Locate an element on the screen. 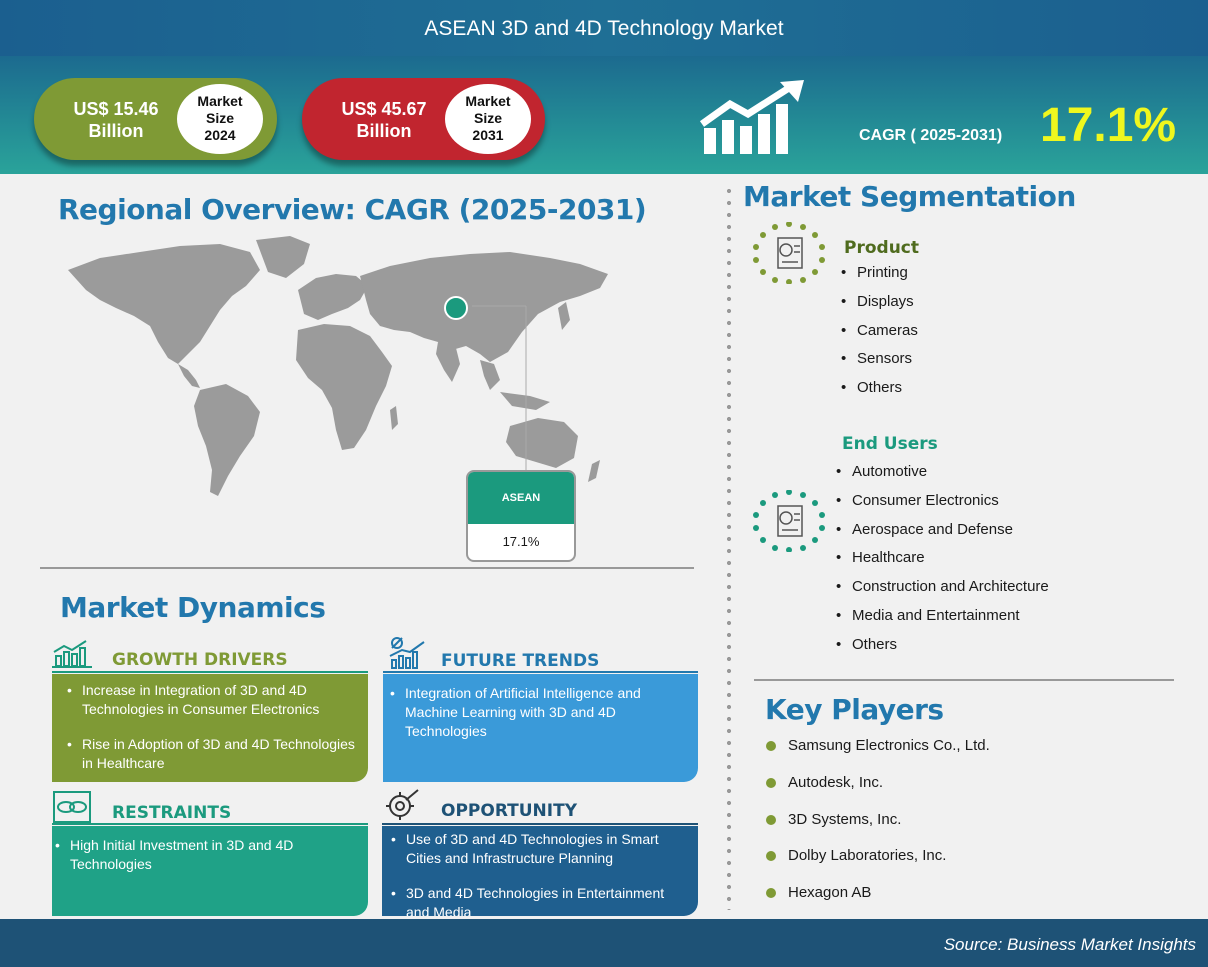 This screenshot has height=967, width=1208. market-size-2024-pill: US$ 15.46 Billion Market Size 2024 is located at coordinates (155, 119).